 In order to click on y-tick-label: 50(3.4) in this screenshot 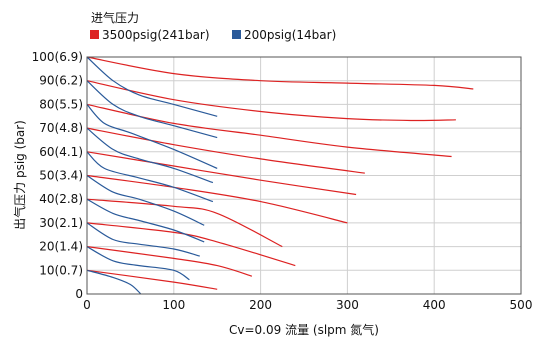, I will do `click(61, 176)`.